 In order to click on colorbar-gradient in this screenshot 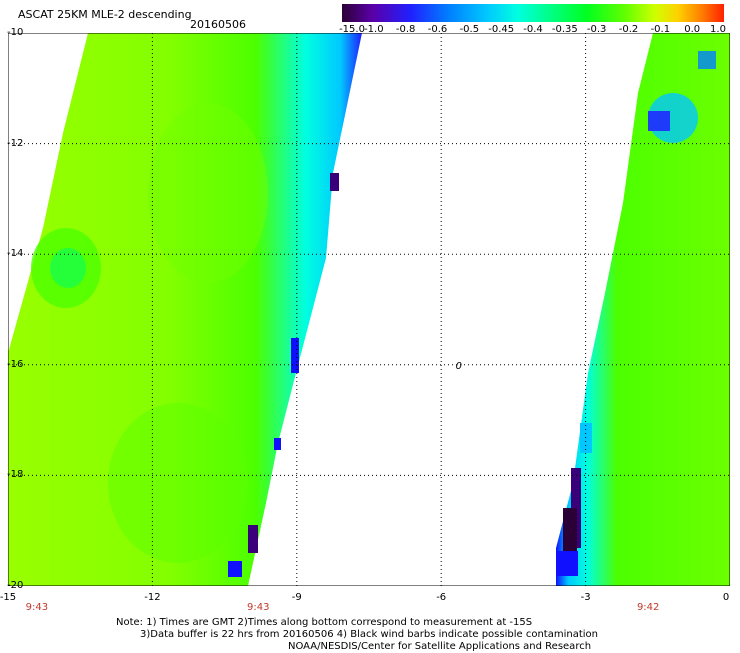, I will do `click(533, 13)`.